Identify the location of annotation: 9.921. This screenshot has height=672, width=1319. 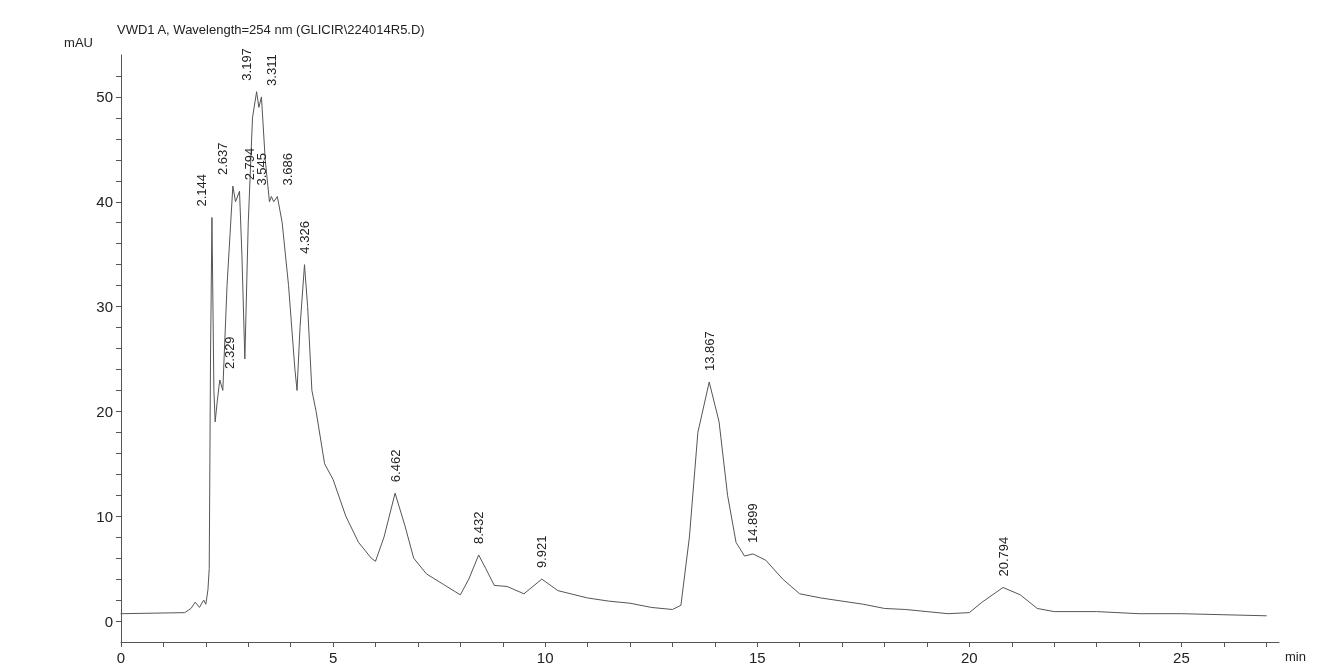
(542, 552).